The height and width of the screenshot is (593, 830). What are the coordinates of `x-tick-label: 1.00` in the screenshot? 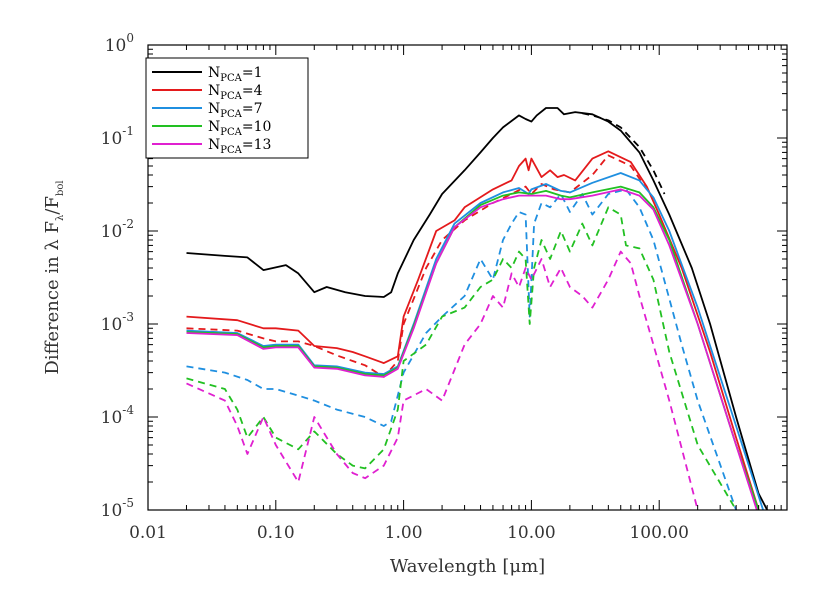 It's located at (404, 533).